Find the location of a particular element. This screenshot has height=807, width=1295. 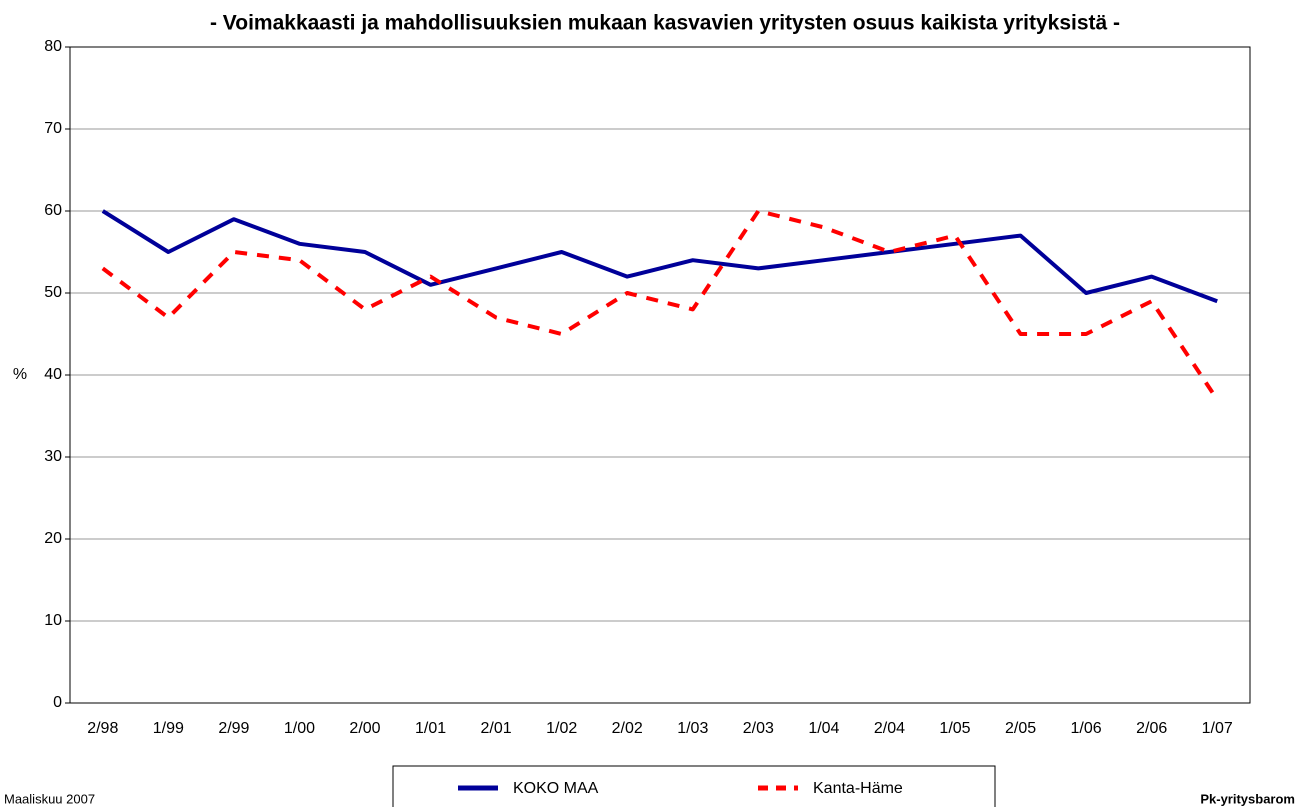

x-tick-label: 2/04 is located at coordinates (889, 728).